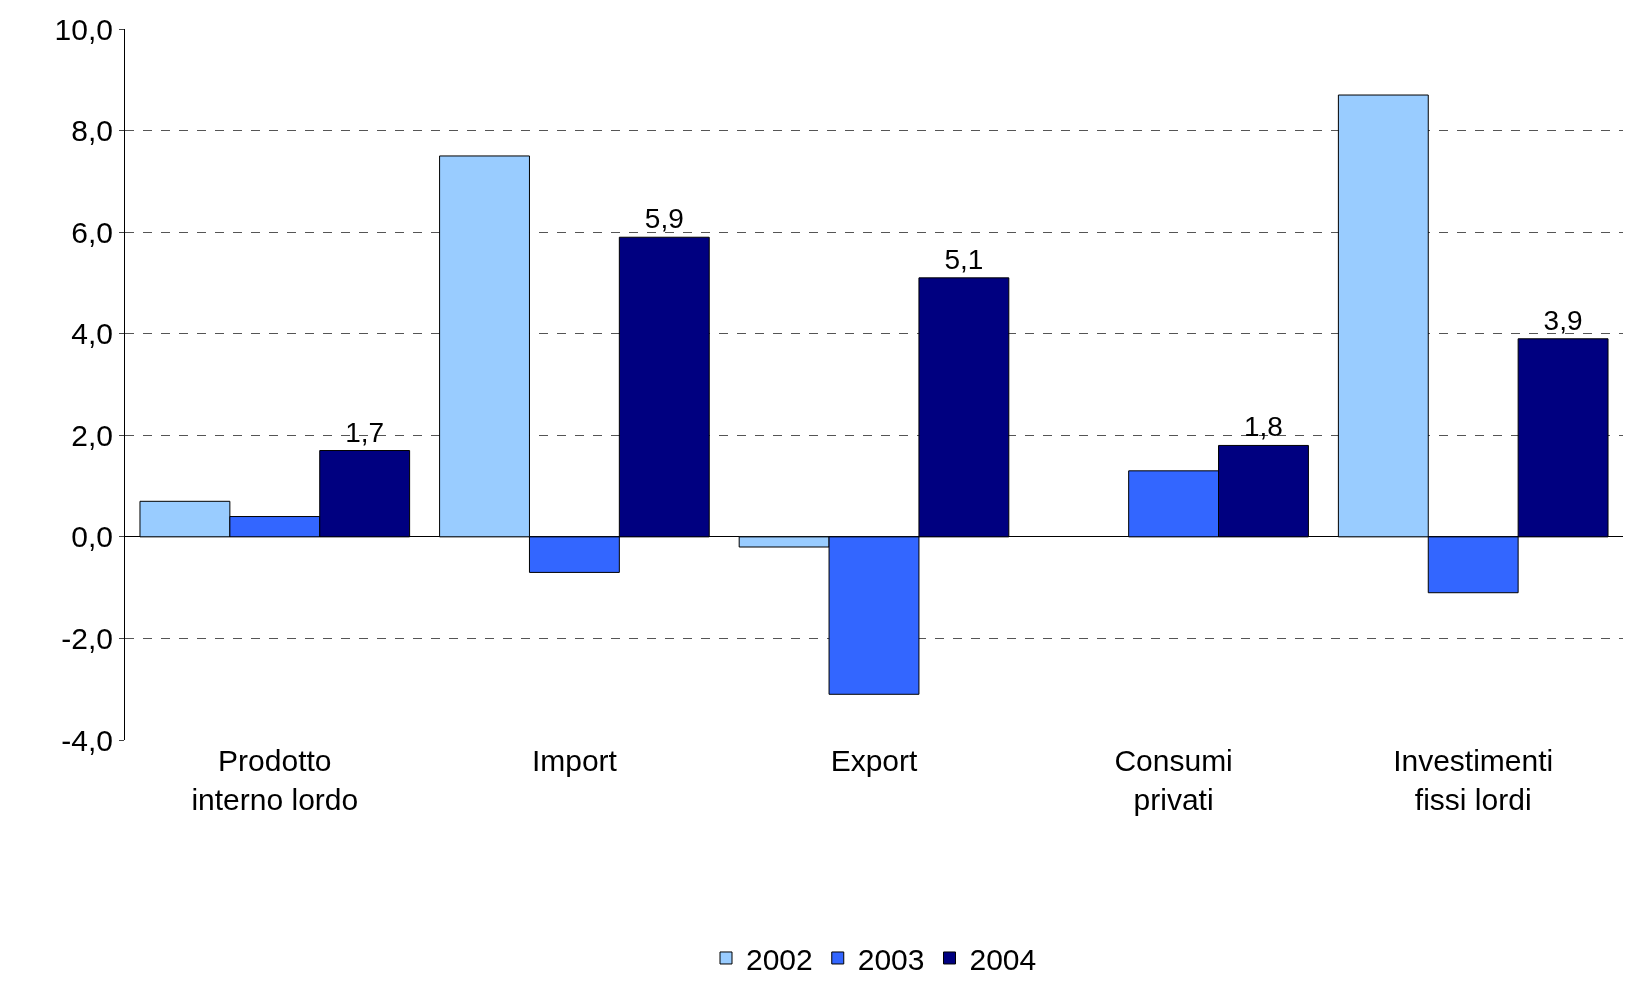  I want to click on x-tick-label: Investimenti fissi lordi, so click(1473, 780).